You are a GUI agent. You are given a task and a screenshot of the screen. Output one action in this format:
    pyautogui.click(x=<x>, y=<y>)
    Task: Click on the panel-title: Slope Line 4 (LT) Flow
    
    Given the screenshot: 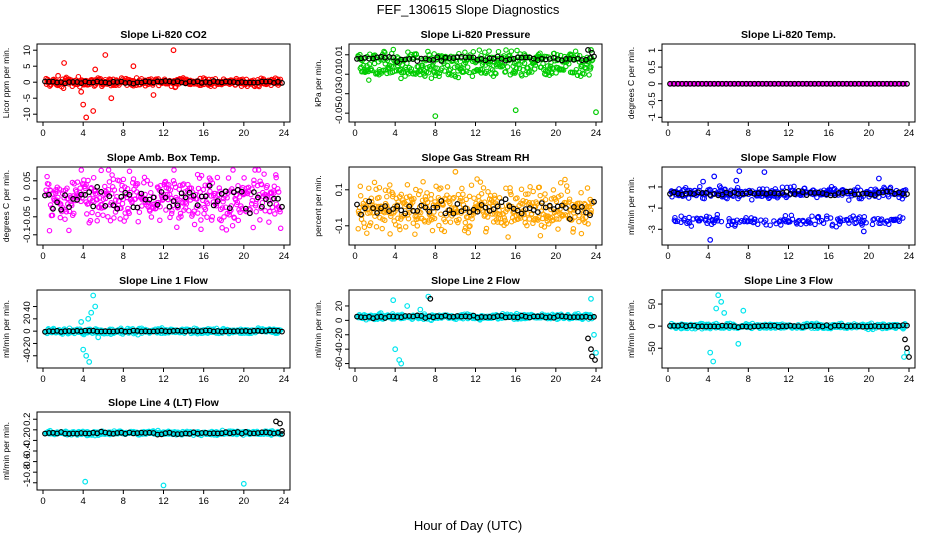 What is the action you would take?
    pyautogui.click(x=163, y=403)
    